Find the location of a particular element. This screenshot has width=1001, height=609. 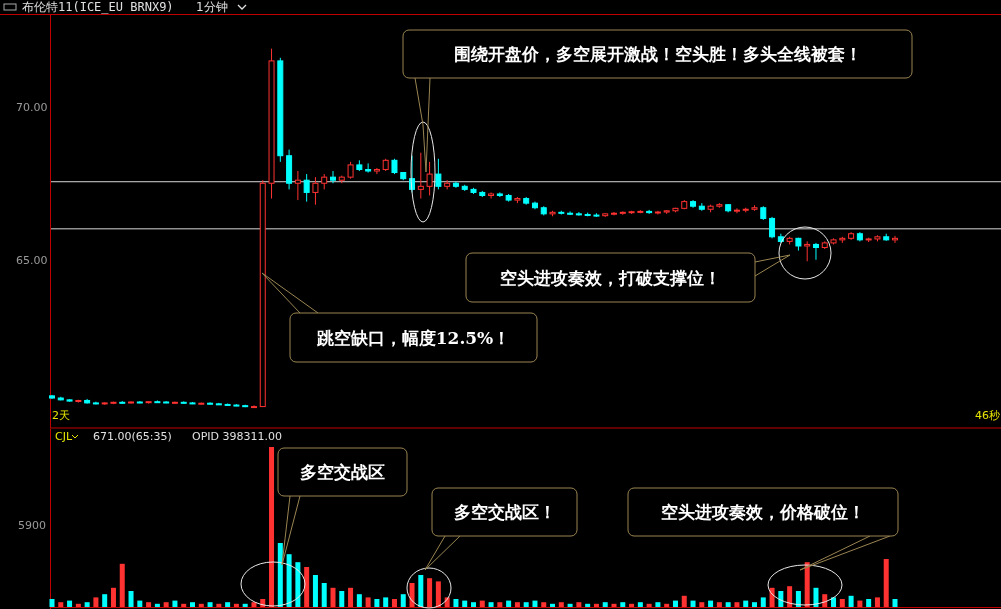

chart-title: 布伦特11(ICE_EU BRNX9) is located at coordinates (98, 7).